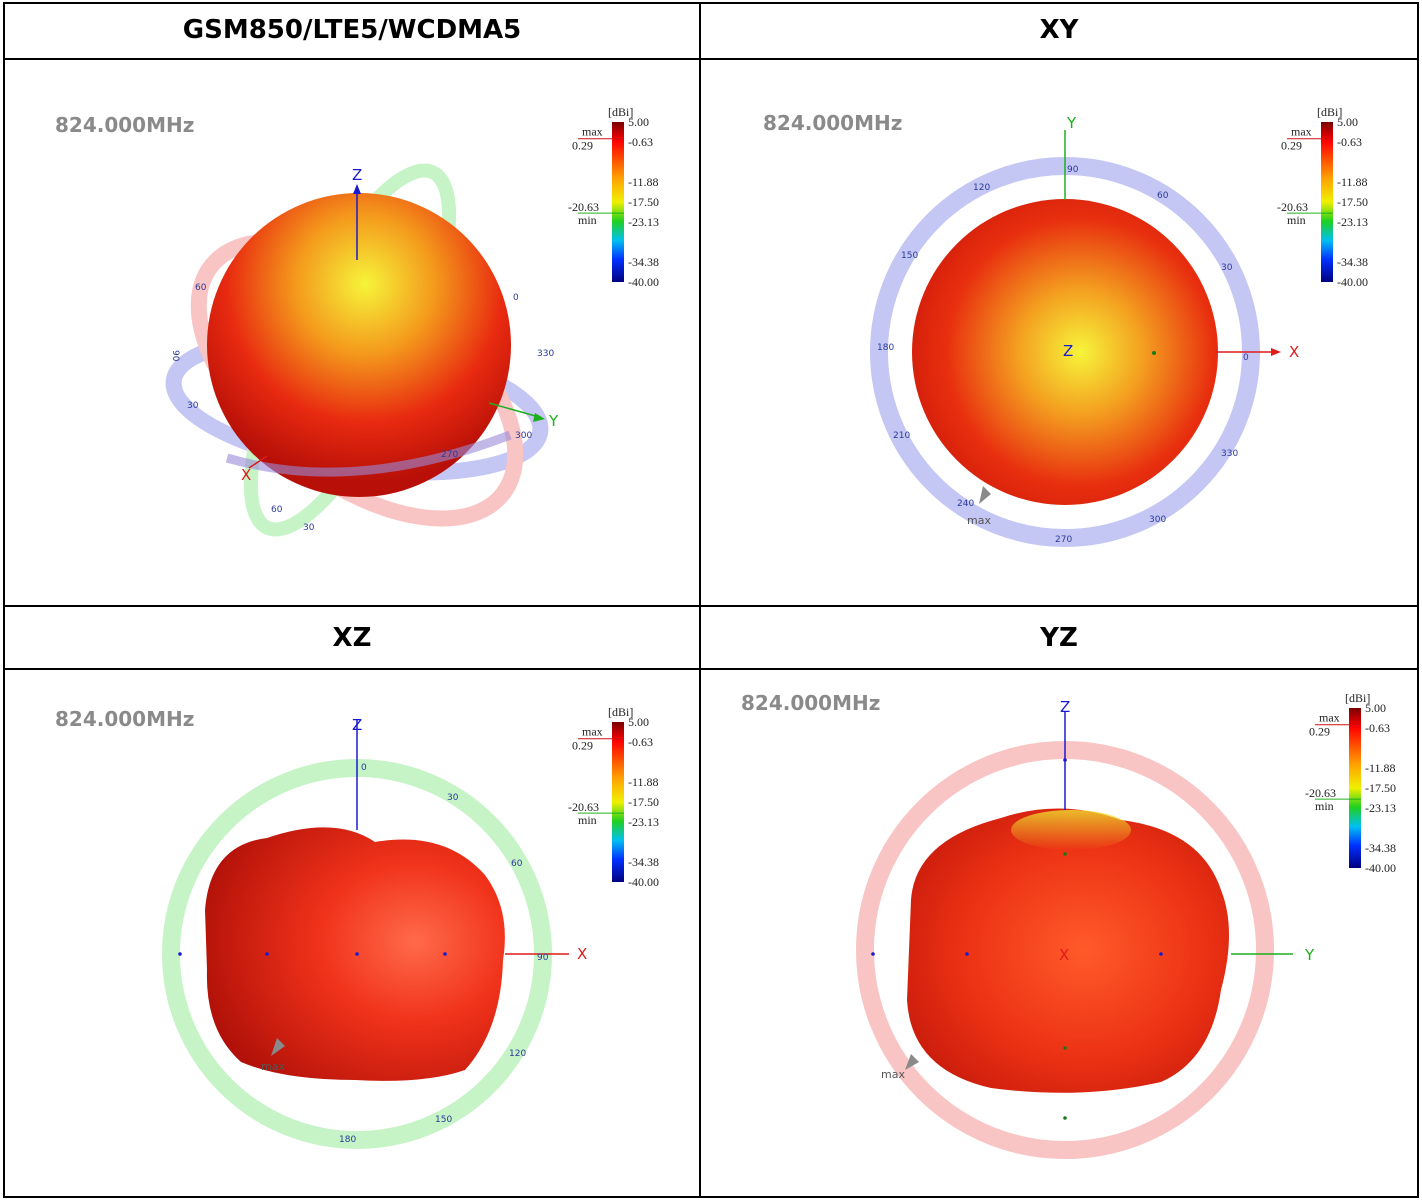 This screenshot has width=1422, height=1203. I want to click on tick-label: 150, so click(443, 1120).